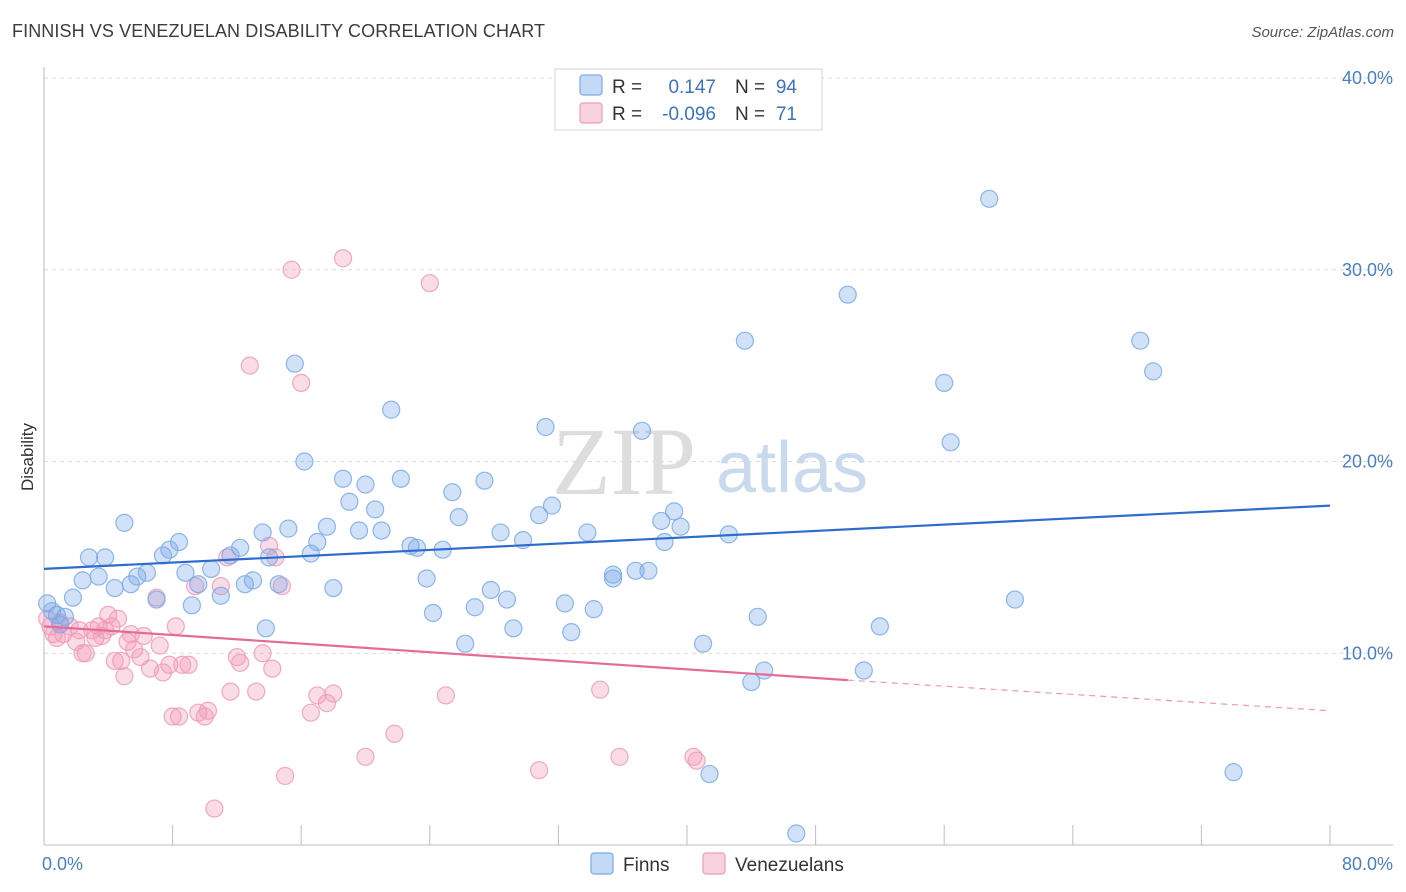  What do you see at coordinates (591, 85) in the screenshot?
I see `legend-finns-swatch` at bounding box center [591, 85].